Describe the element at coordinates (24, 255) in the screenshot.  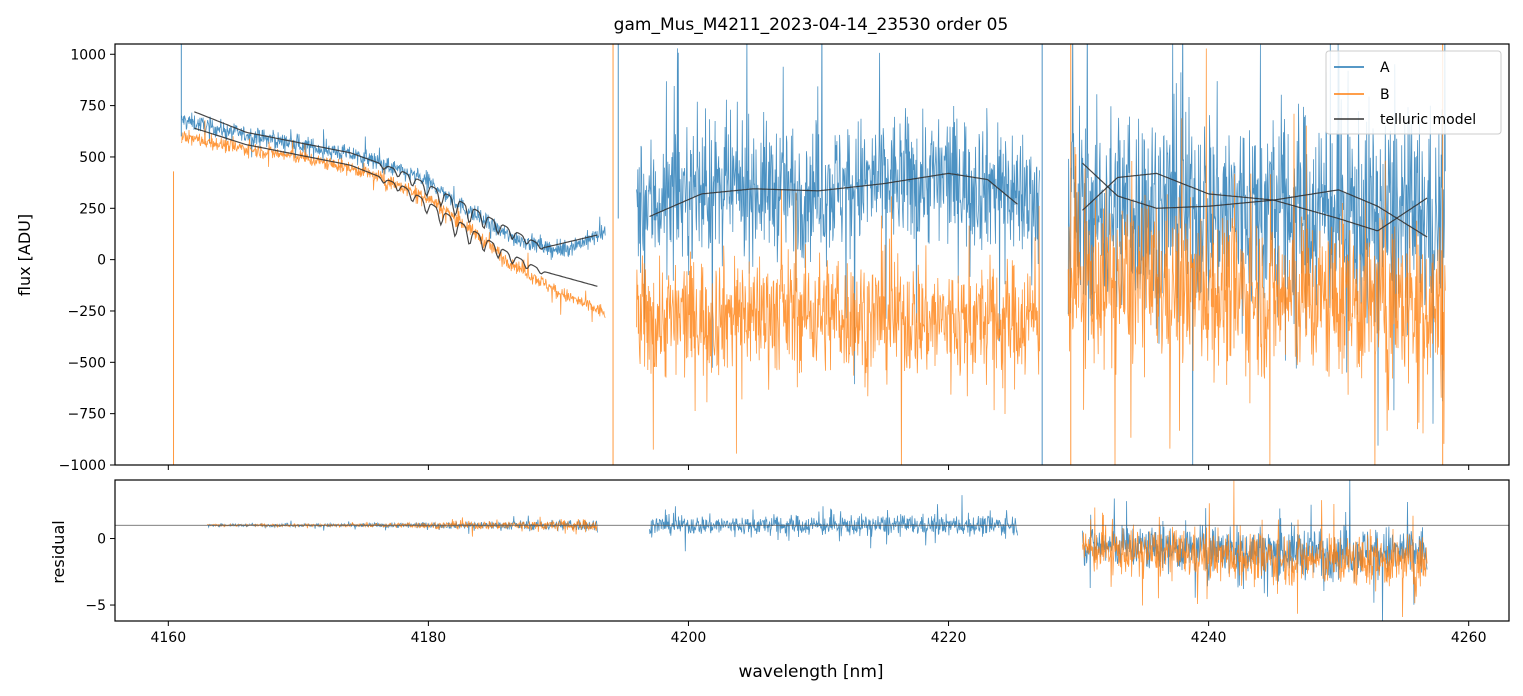
I see `flux-y-axis-label: flux [ADU]` at that location.